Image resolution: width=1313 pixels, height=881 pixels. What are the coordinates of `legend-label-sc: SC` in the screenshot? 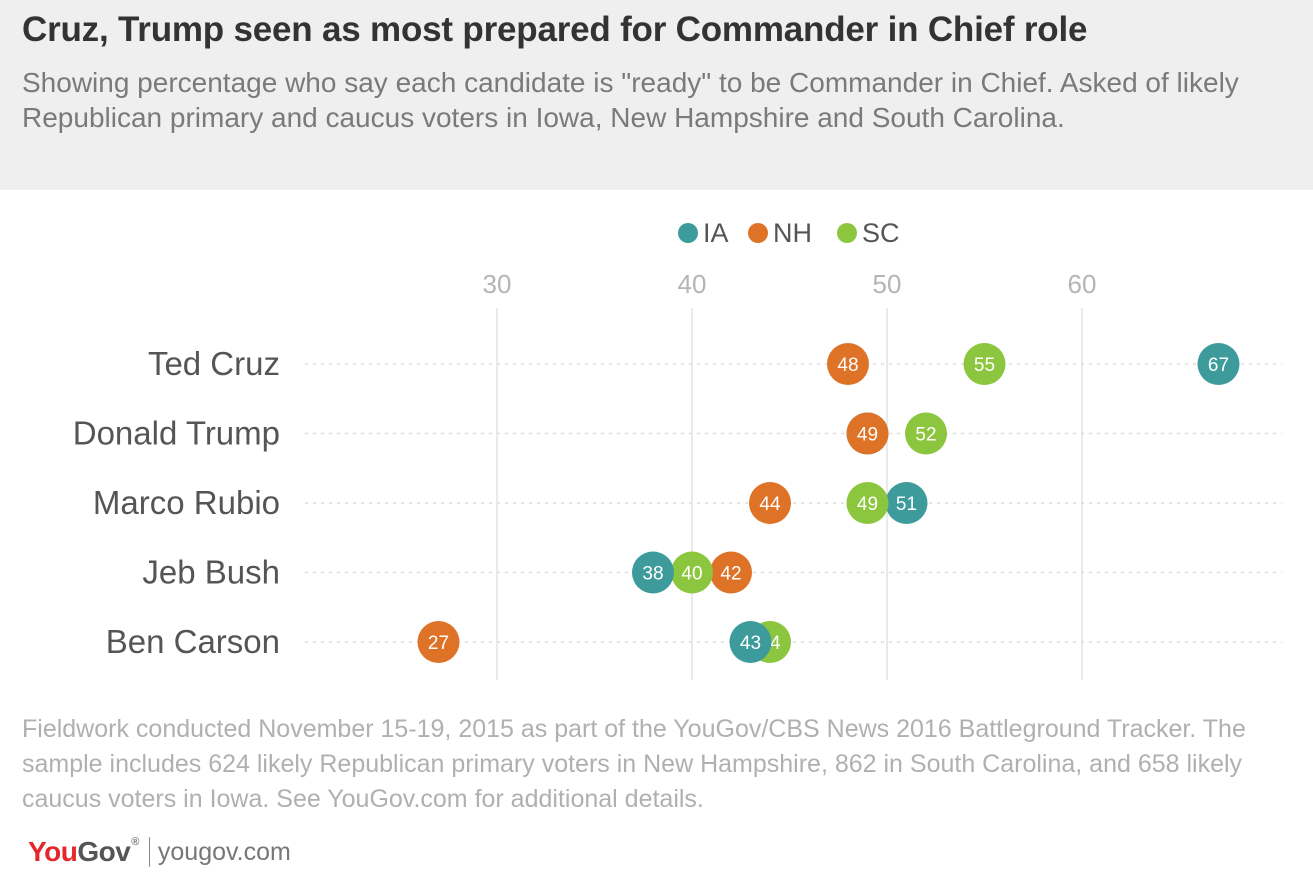 It's located at (881, 233).